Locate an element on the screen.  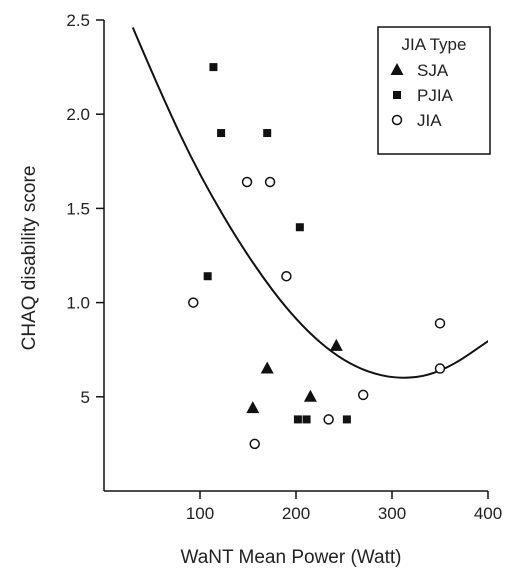
y-tick-label: 5 is located at coordinates (85, 397).